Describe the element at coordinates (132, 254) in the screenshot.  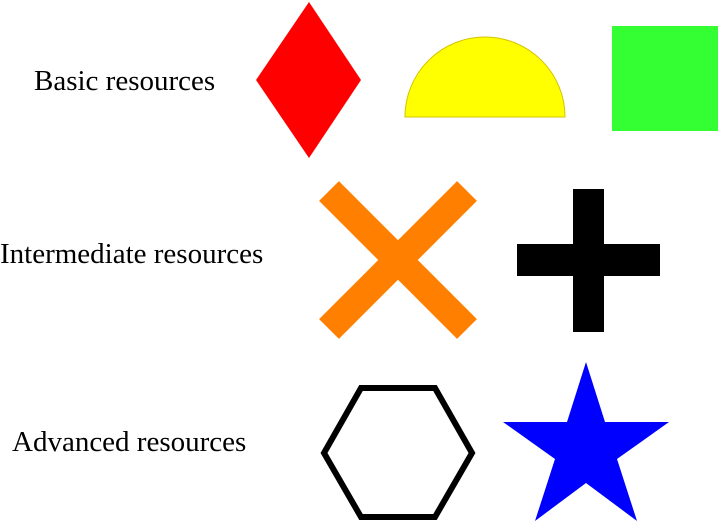
I see `intermediate-resources-label: Intermediate resources` at that location.